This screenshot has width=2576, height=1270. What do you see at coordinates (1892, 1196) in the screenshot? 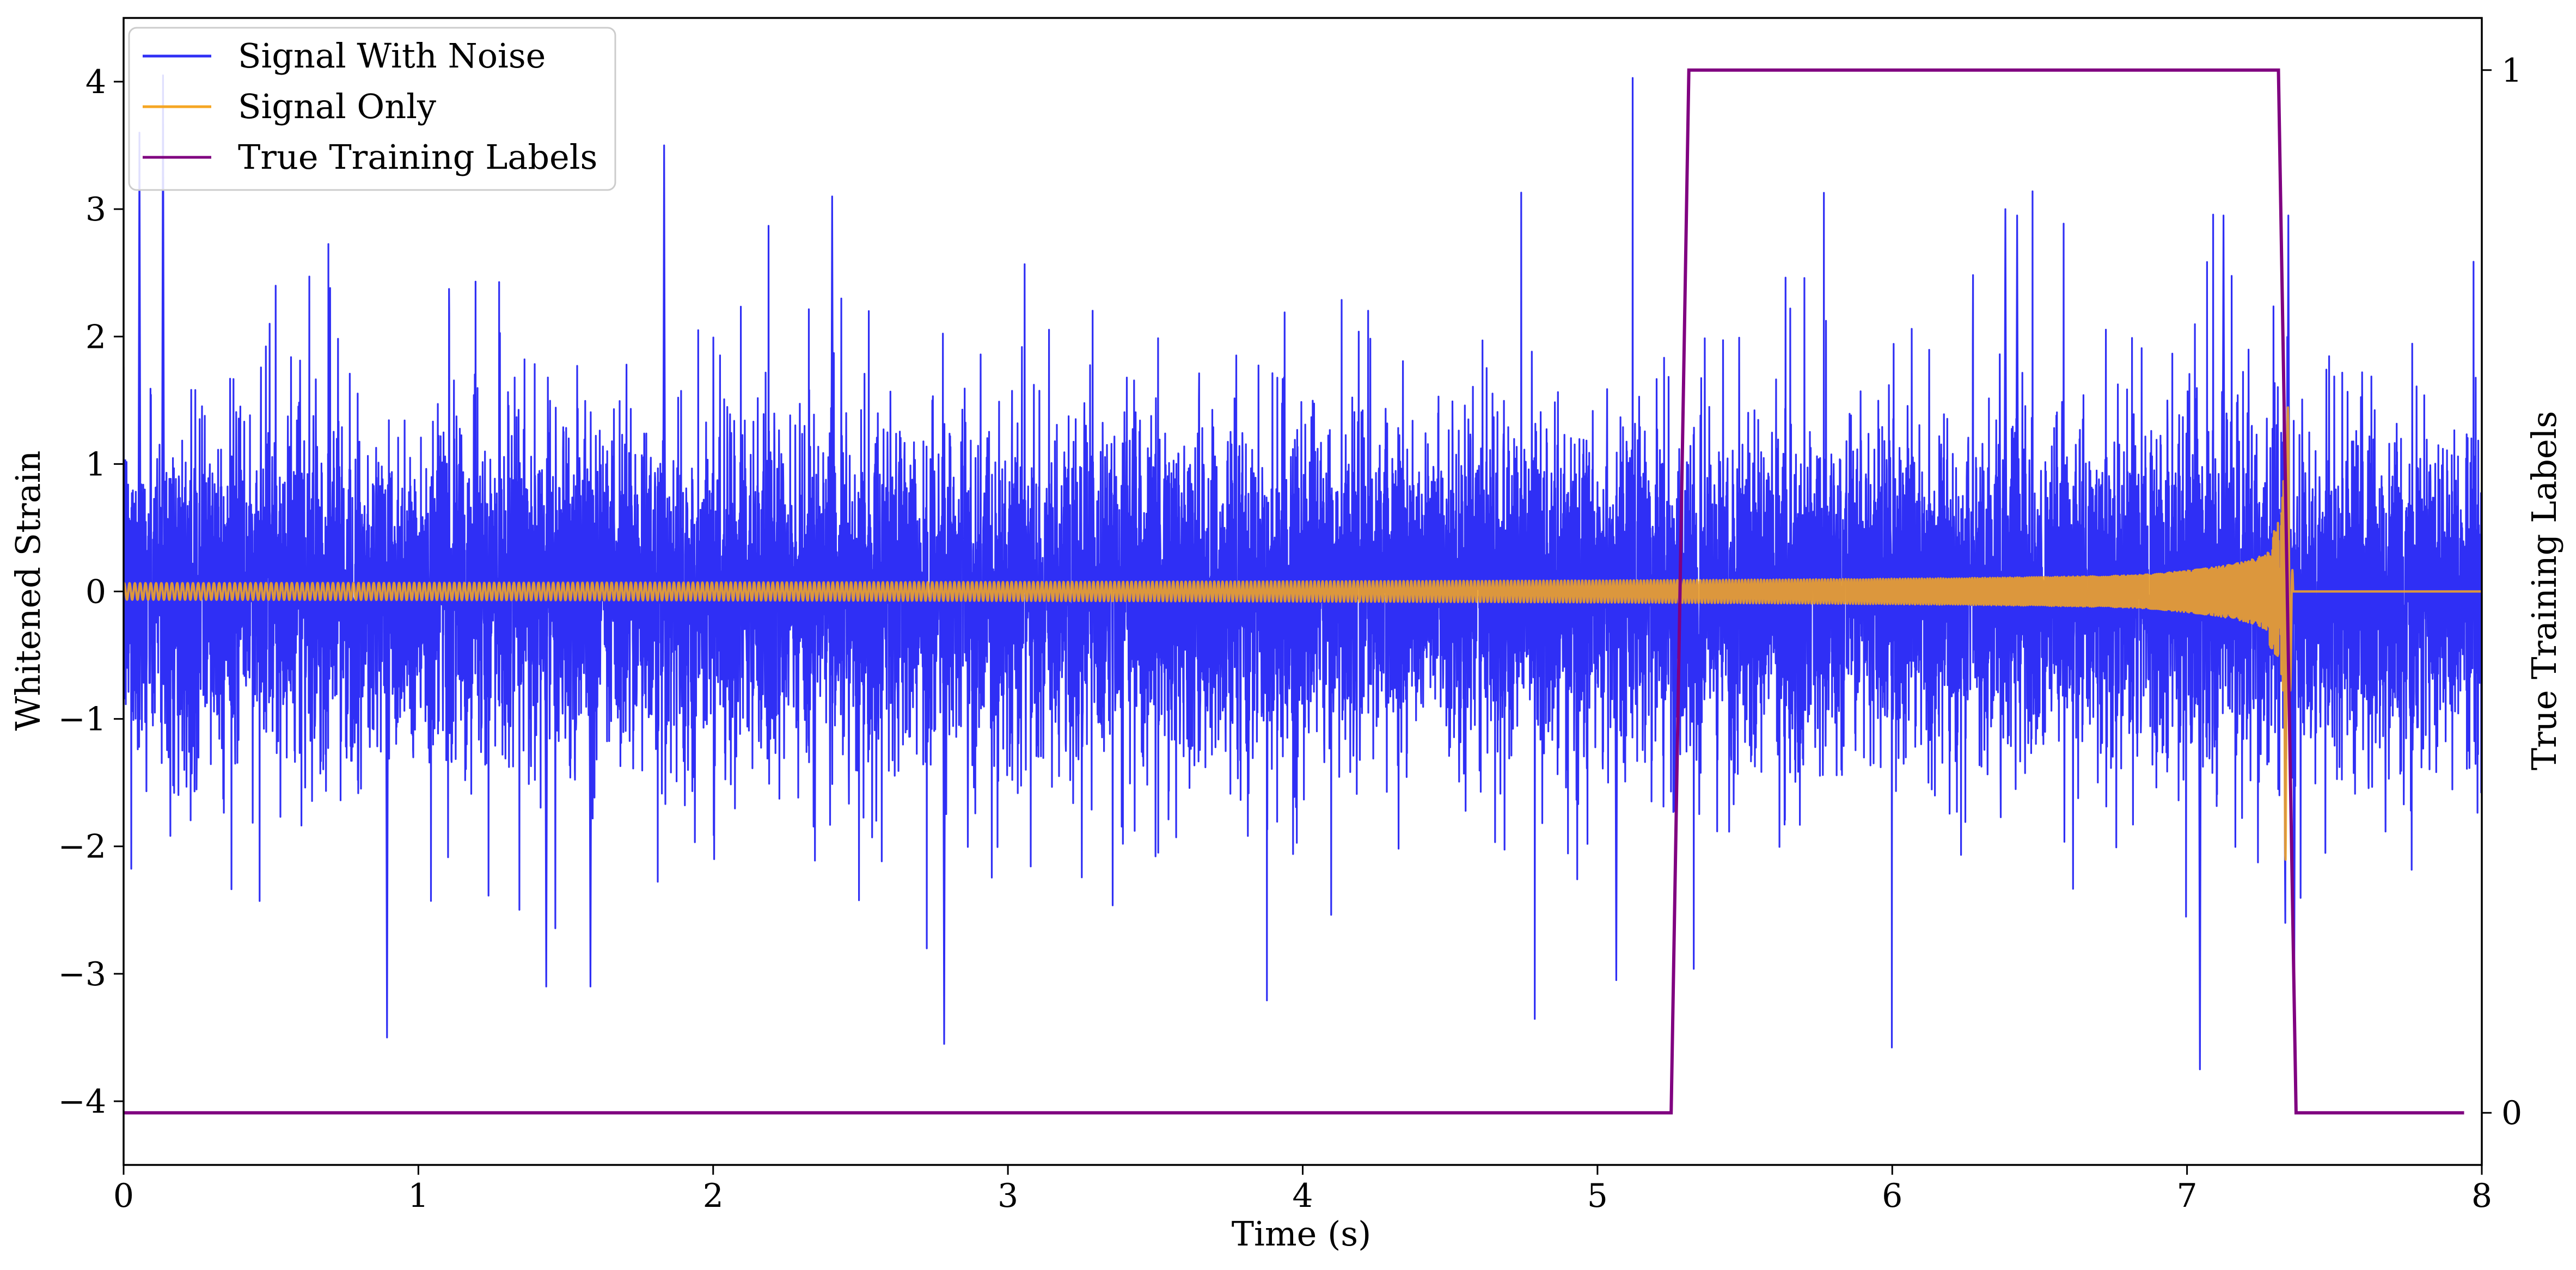
I see `x-tick-label: 6` at bounding box center [1892, 1196].